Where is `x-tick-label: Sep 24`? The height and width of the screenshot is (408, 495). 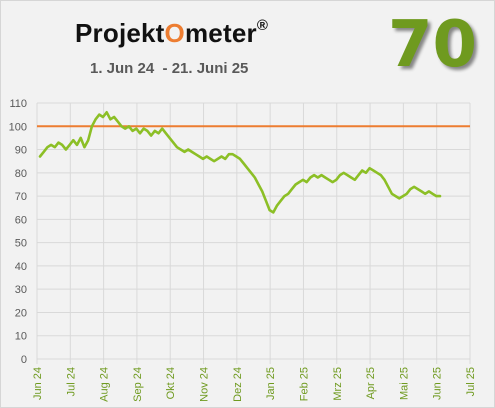 x-tick-label: Sep 24 is located at coordinates (138, 384).